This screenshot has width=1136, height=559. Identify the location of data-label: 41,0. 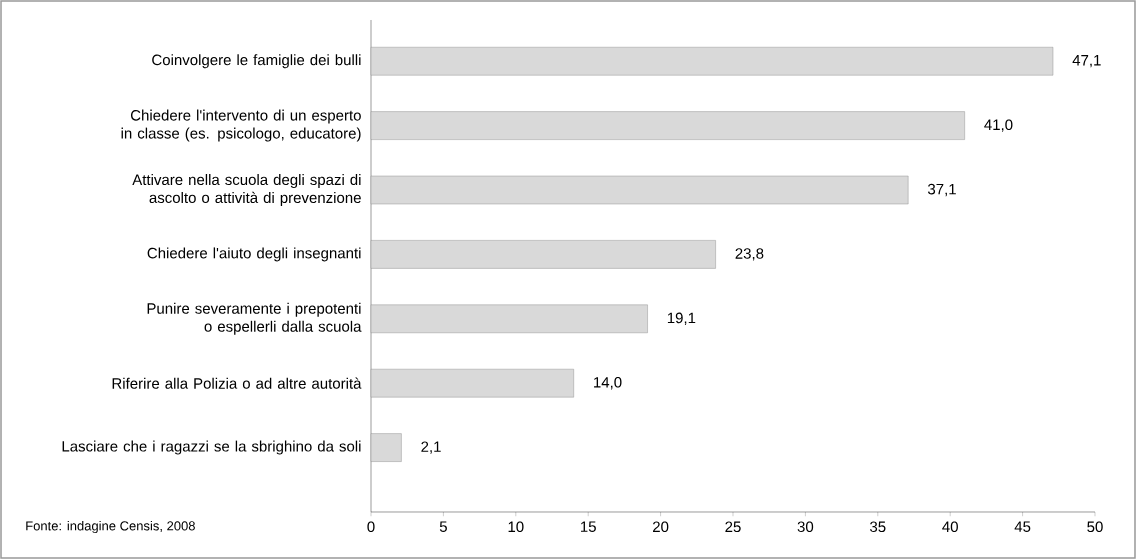
(998, 125).